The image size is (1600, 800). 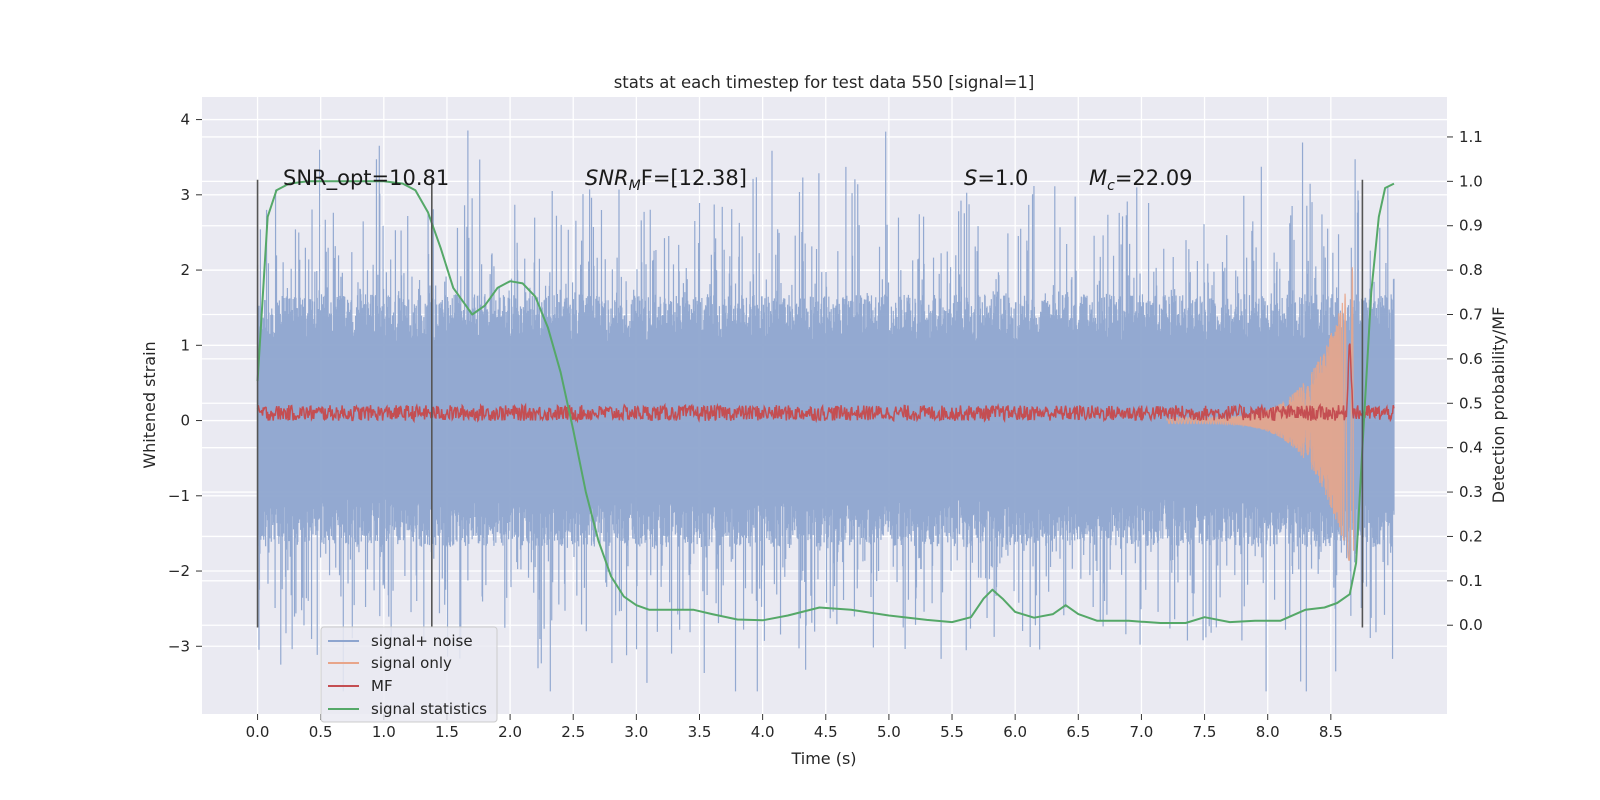 What do you see at coordinates (1471, 181) in the screenshot?
I see `y-right-tick-label: 1.0` at bounding box center [1471, 181].